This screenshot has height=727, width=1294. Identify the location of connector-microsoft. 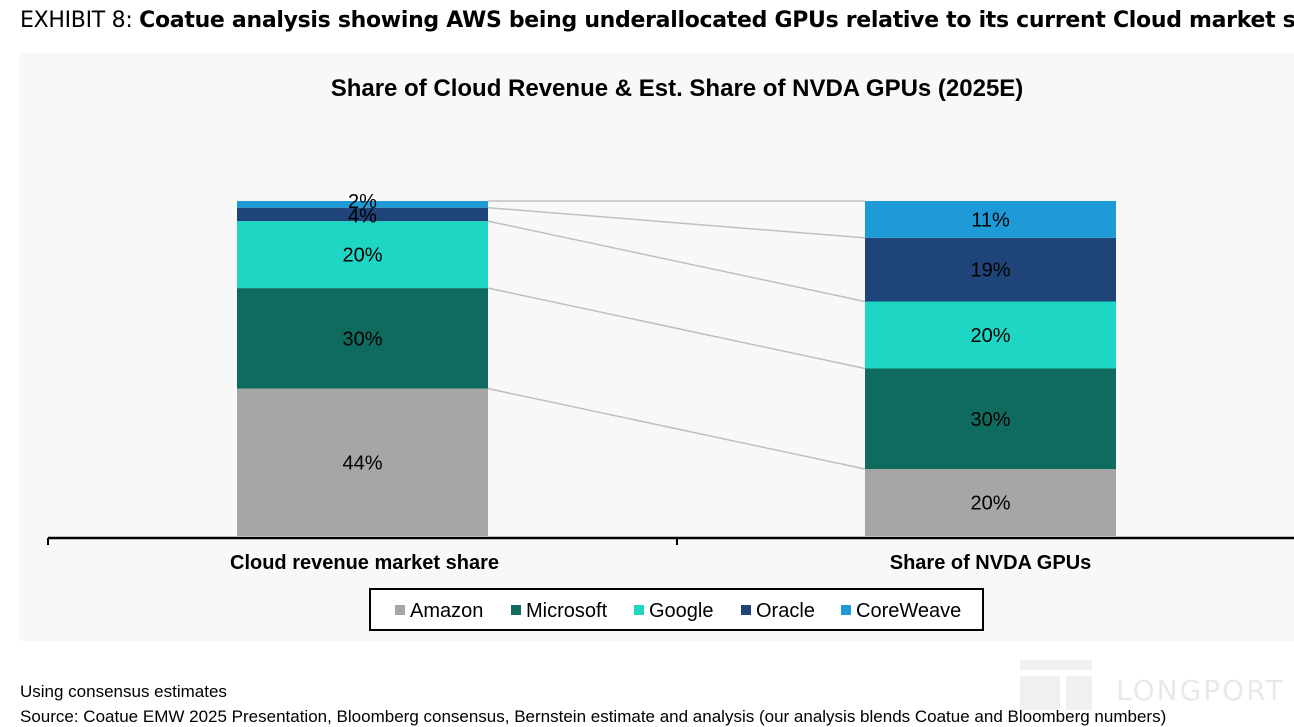
(676, 328).